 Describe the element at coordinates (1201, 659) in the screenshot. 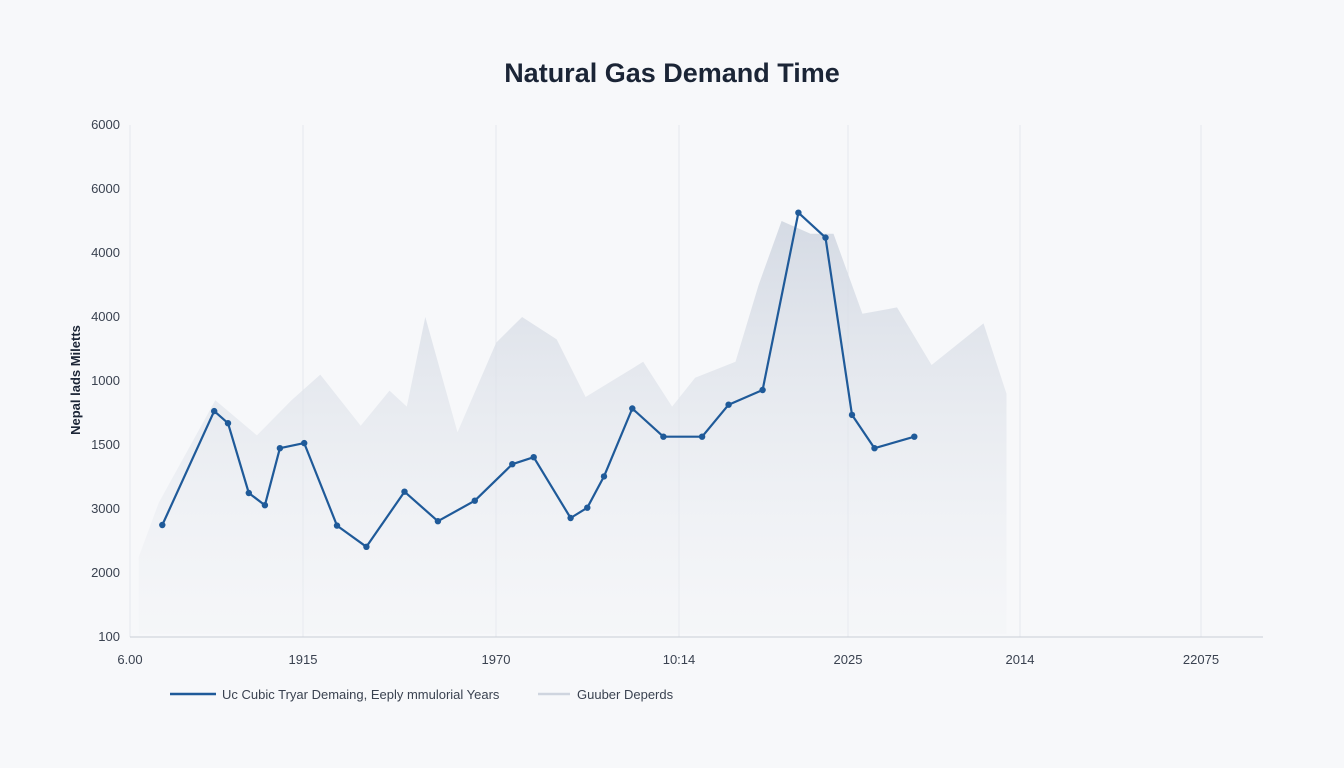

I see `x-tick-label: 22075` at that location.